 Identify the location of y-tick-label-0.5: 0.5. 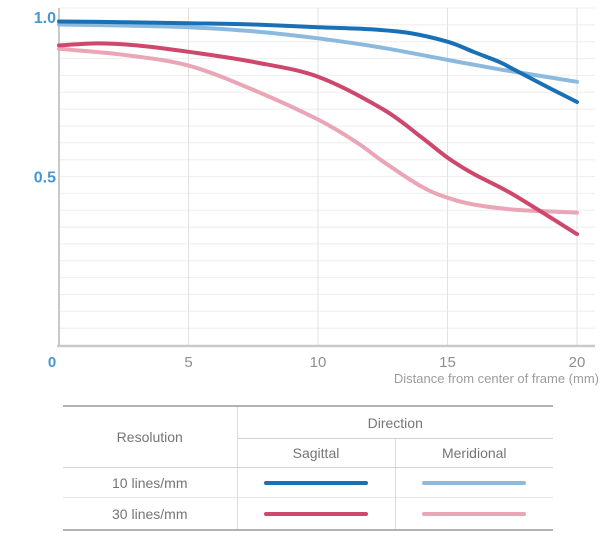
(45, 178).